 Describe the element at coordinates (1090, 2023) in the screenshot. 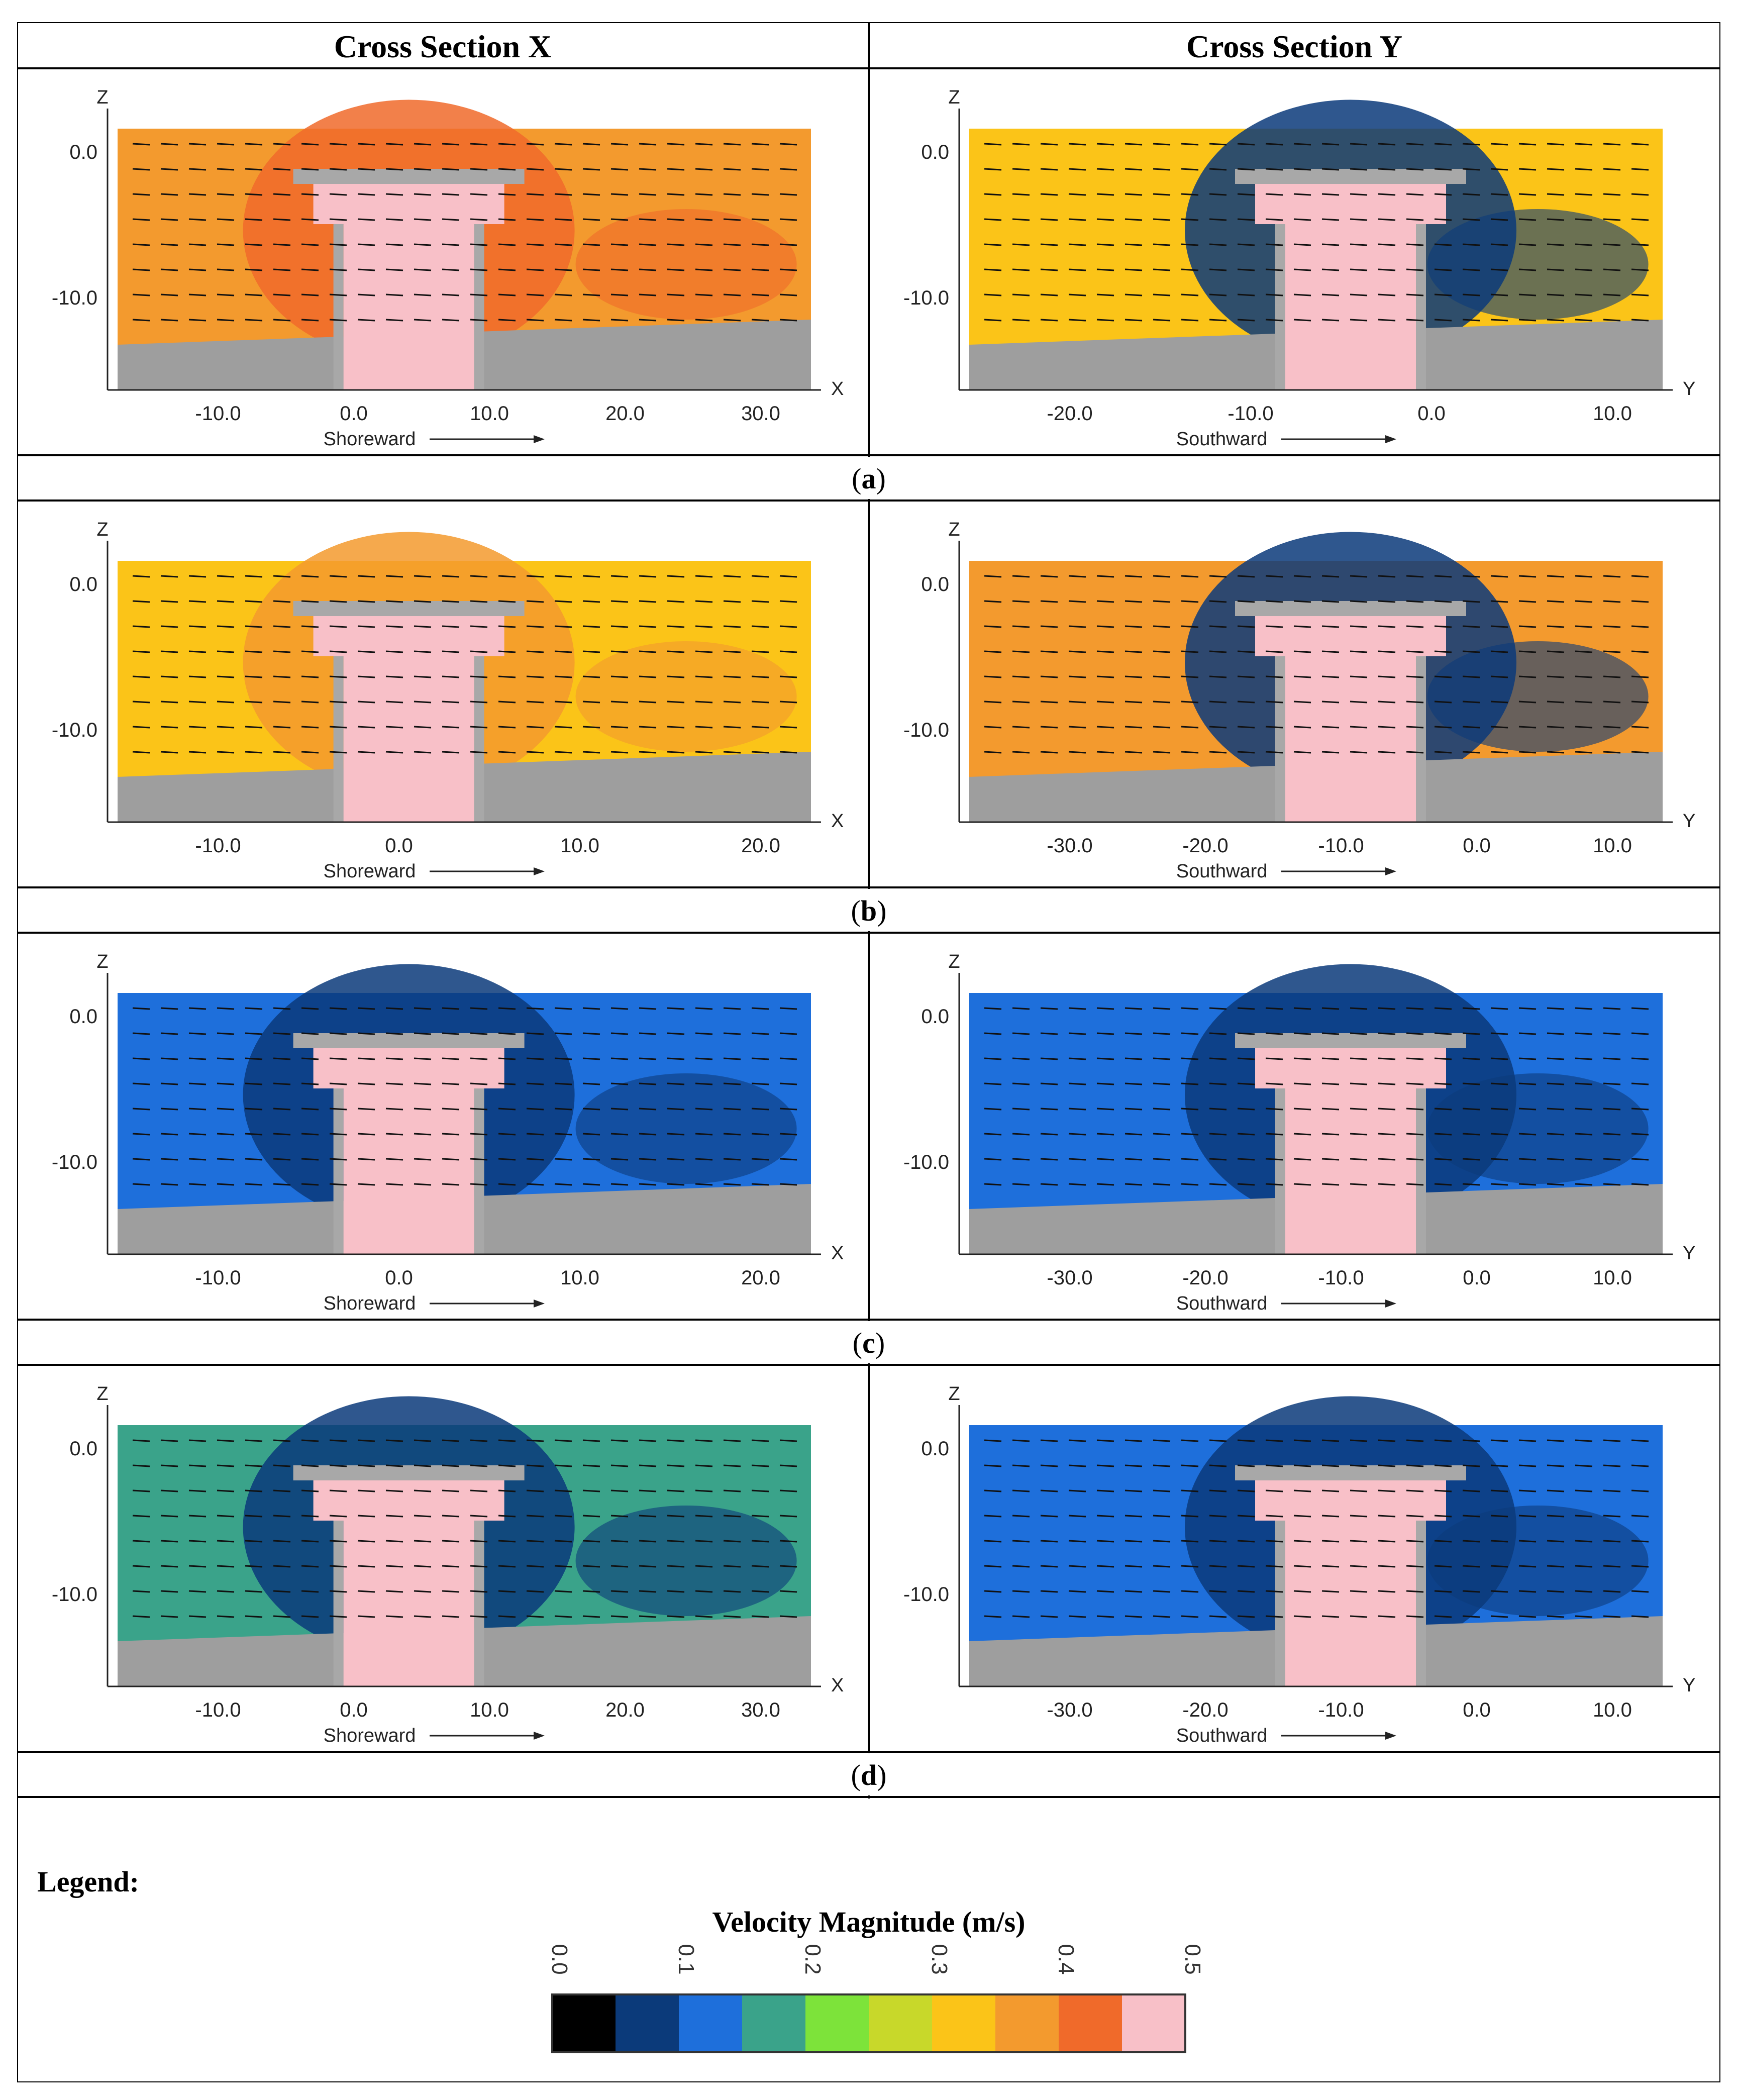

I see `colorbar-segment` at that location.